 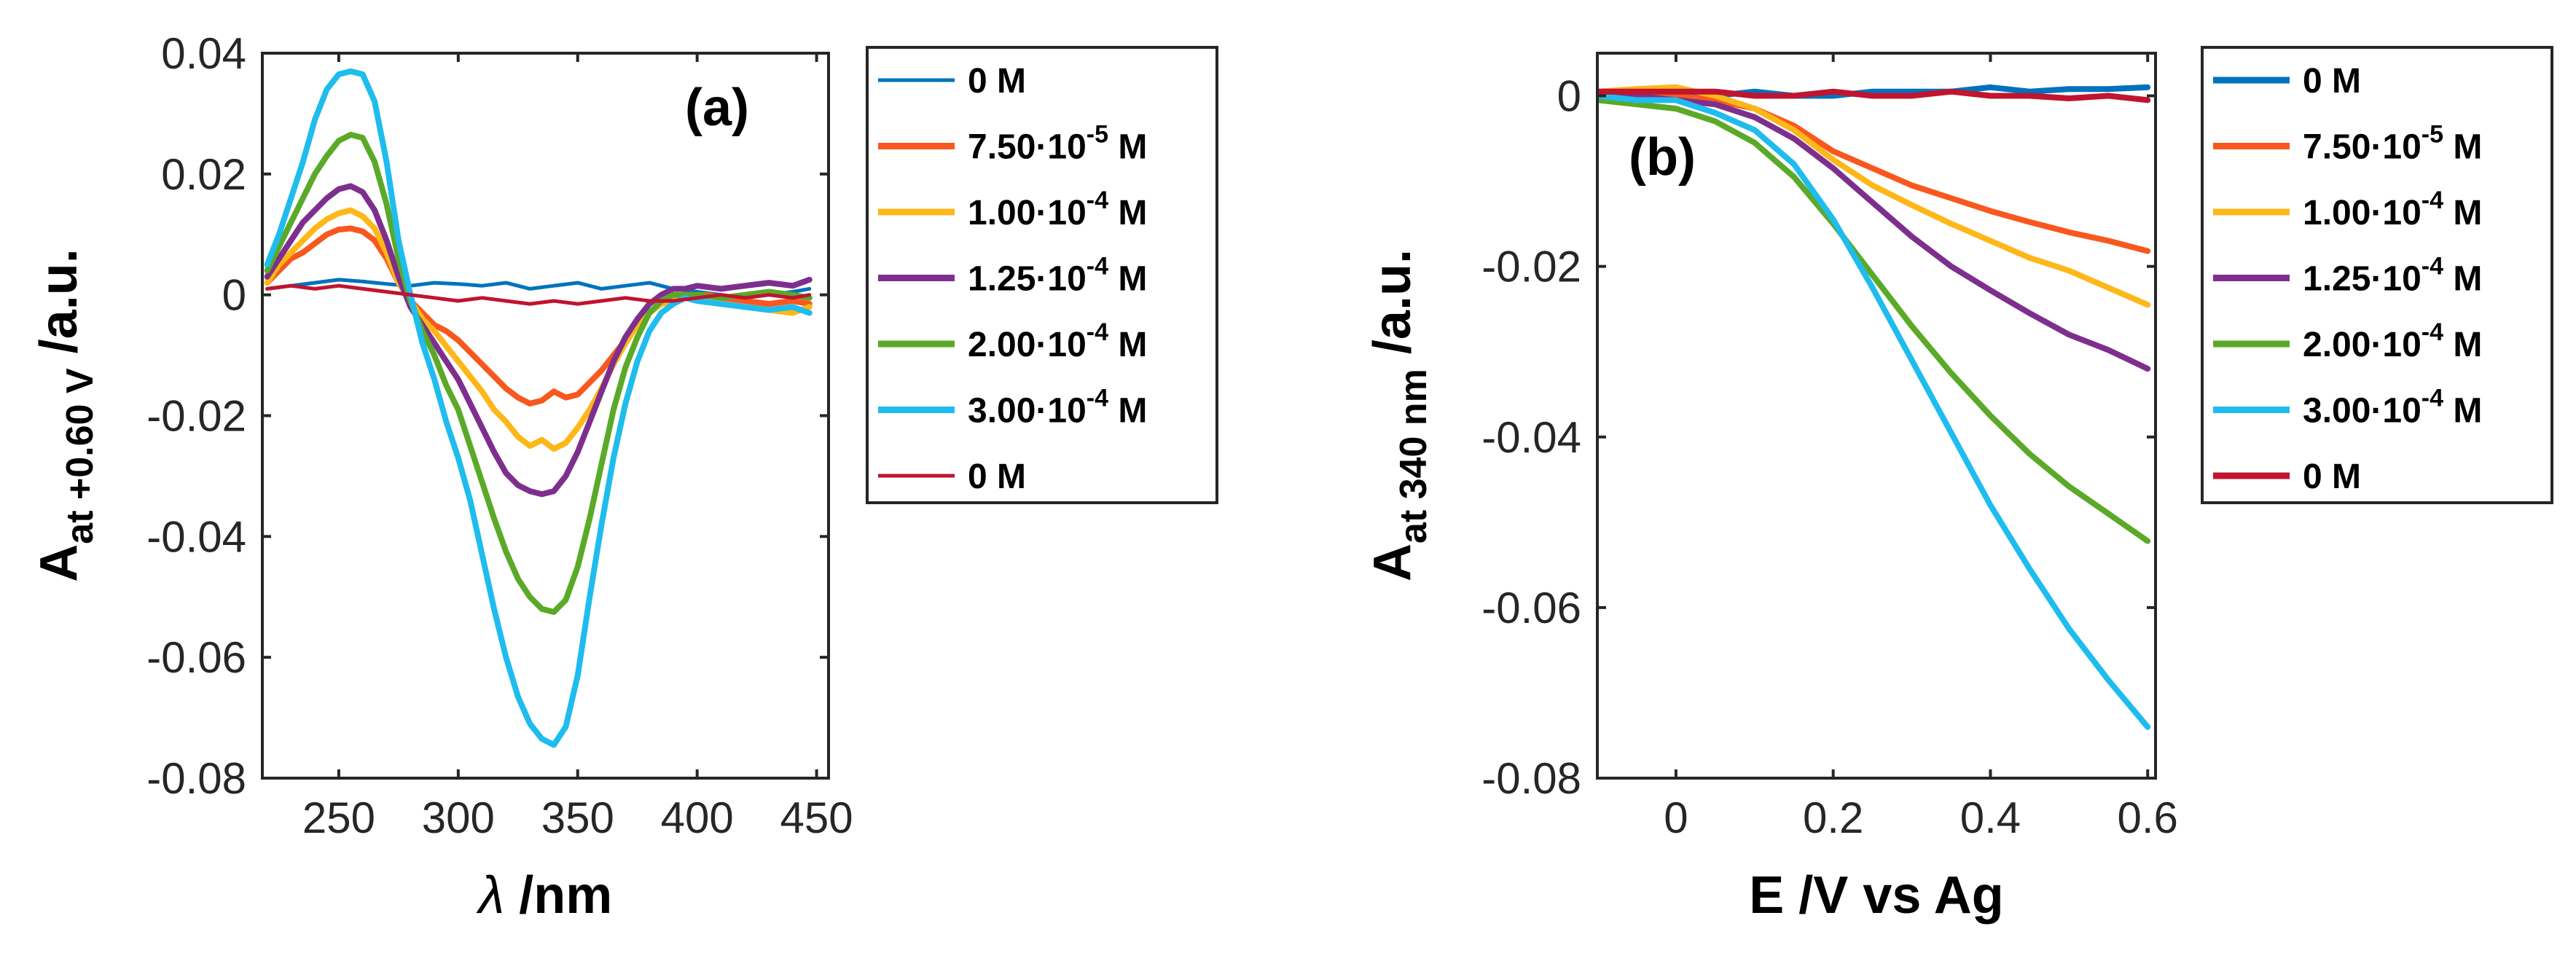 I want to click on panel-b-label: (b), so click(x=1662, y=157).